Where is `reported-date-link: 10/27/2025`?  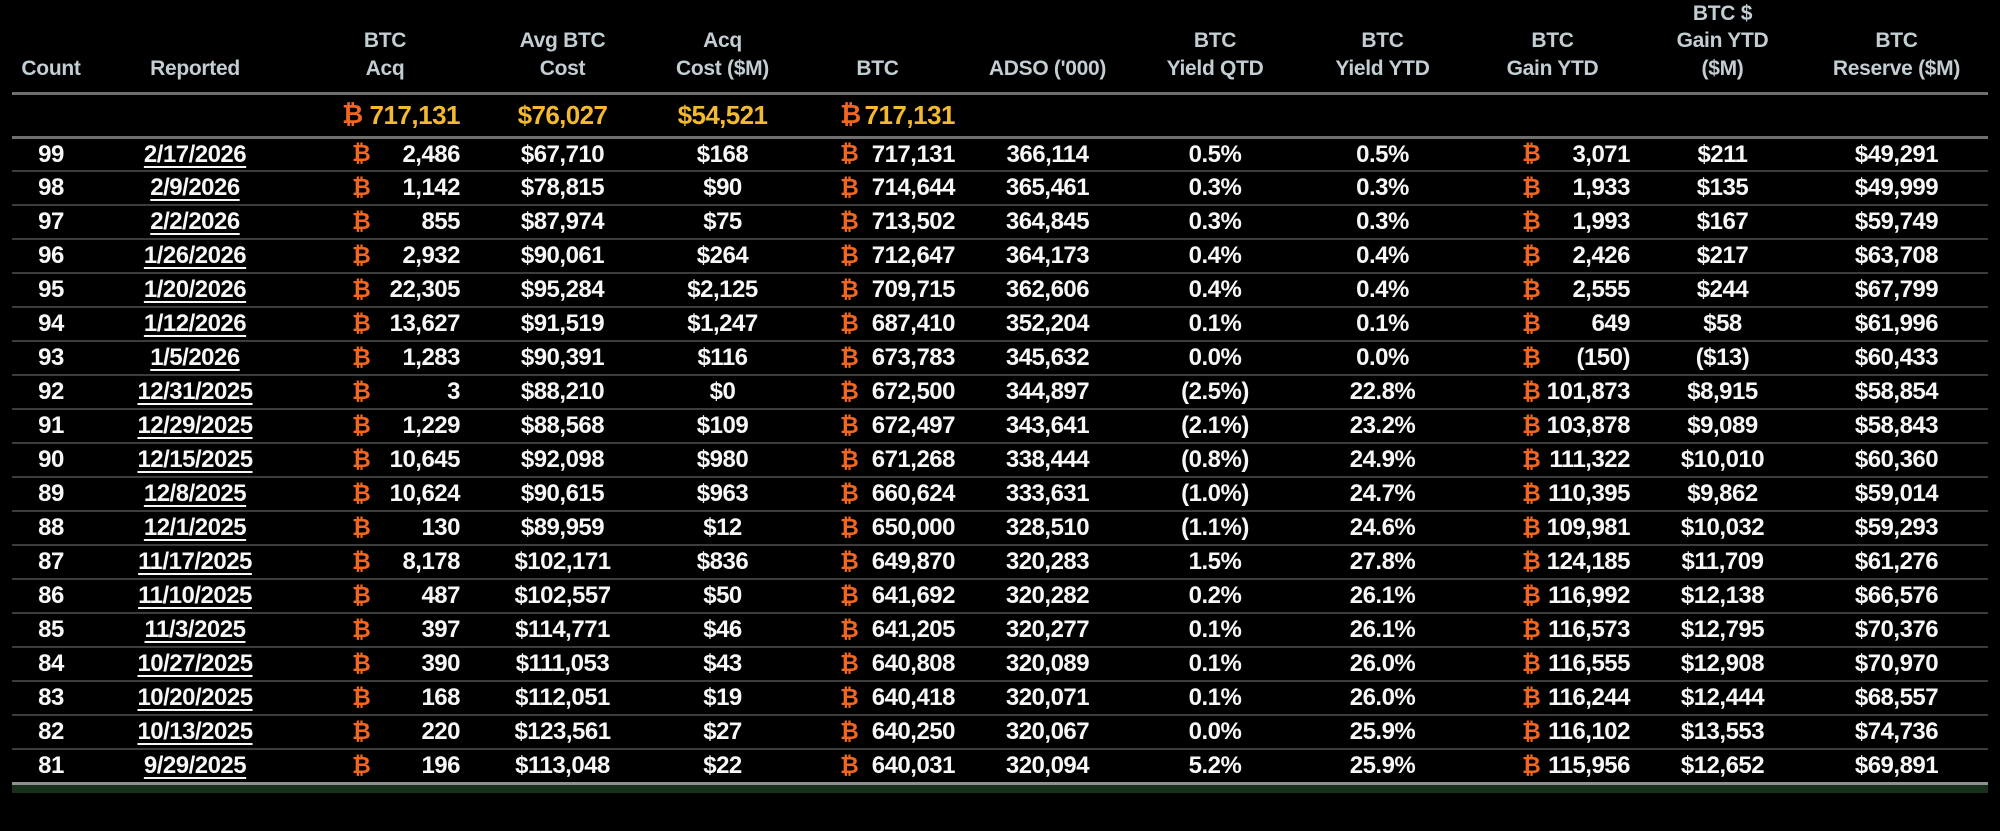
reported-date-link: 10/27/2025 is located at coordinates (195, 664).